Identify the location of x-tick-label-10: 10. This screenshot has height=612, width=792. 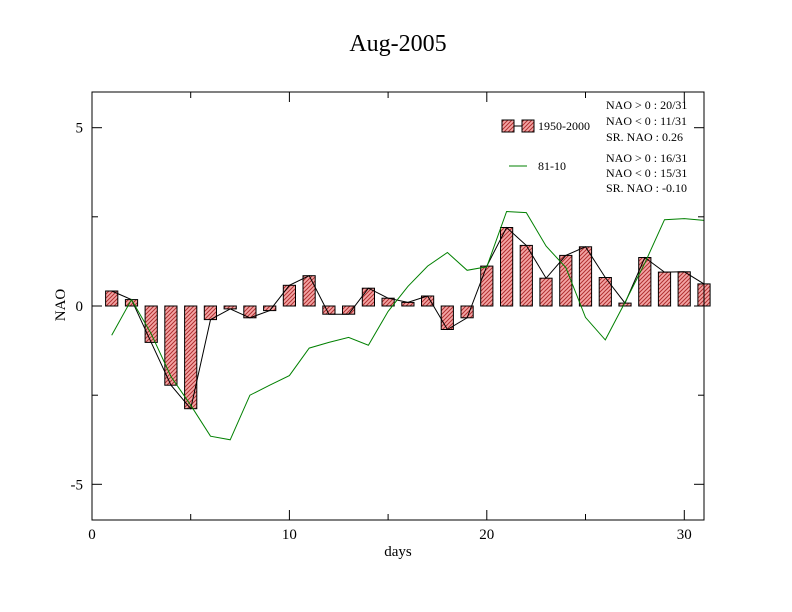
(289, 535).